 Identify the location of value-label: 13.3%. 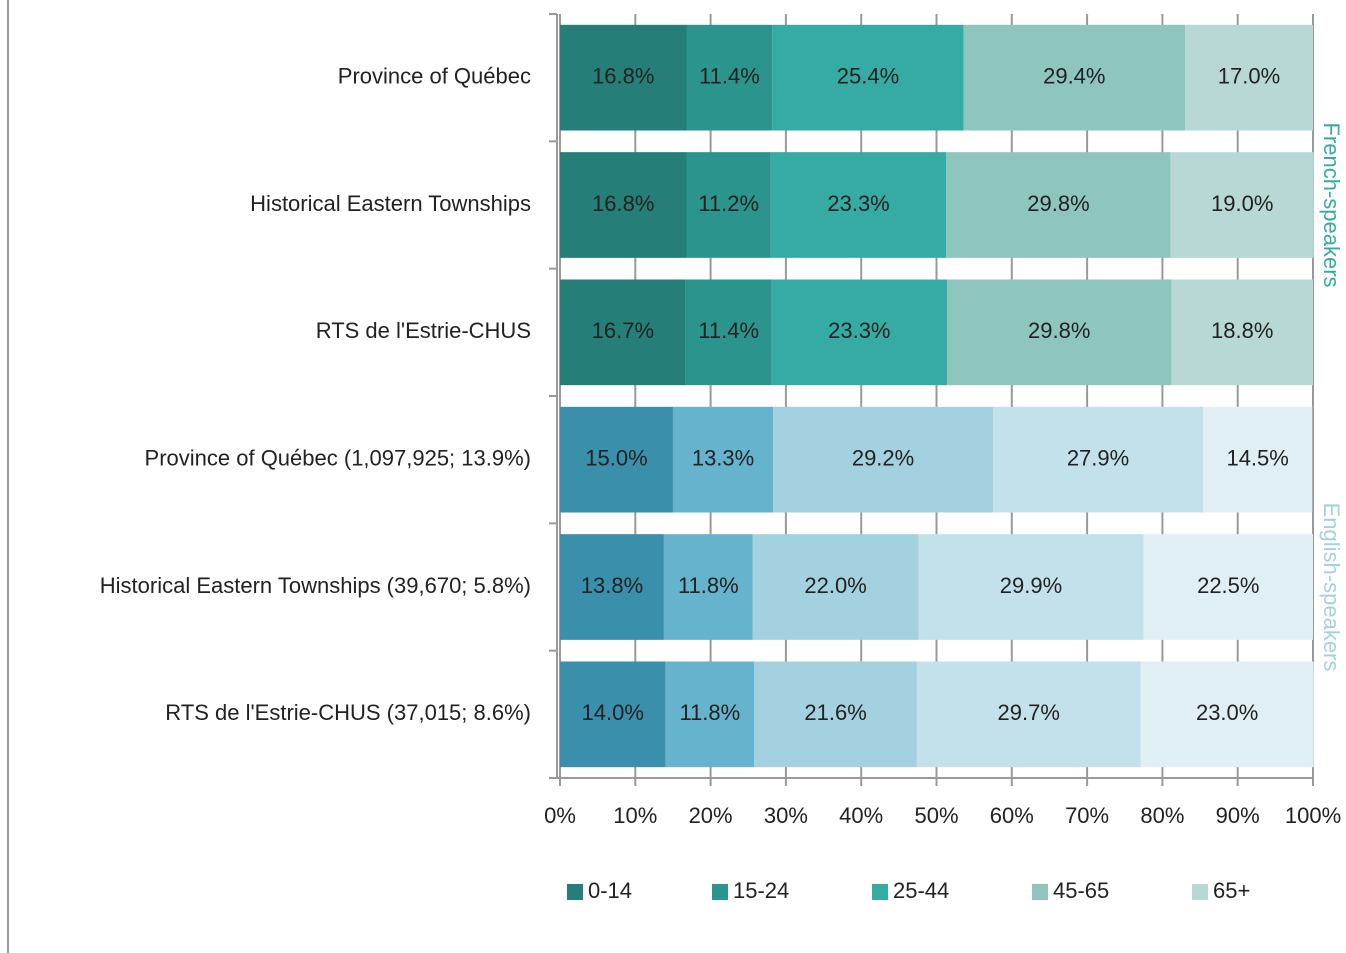
(723, 457).